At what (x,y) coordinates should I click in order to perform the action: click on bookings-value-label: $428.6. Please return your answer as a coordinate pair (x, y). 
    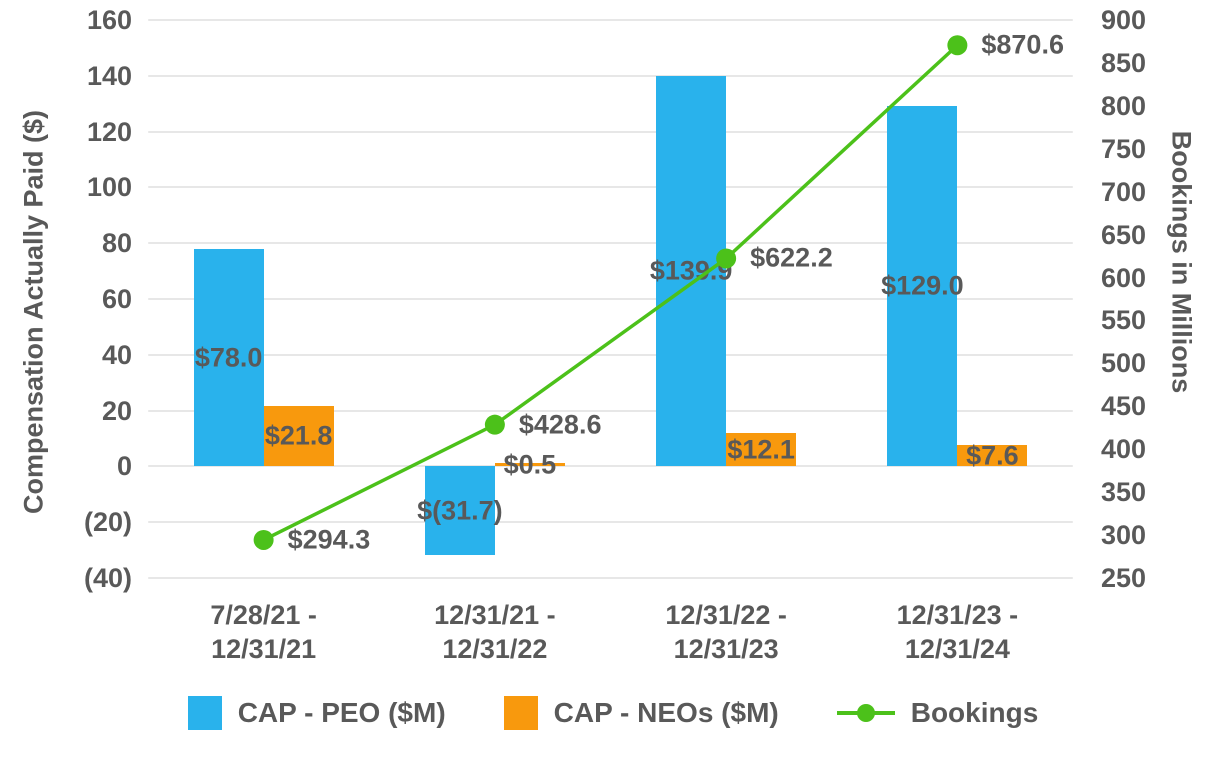
    Looking at the image, I should click on (560, 424).